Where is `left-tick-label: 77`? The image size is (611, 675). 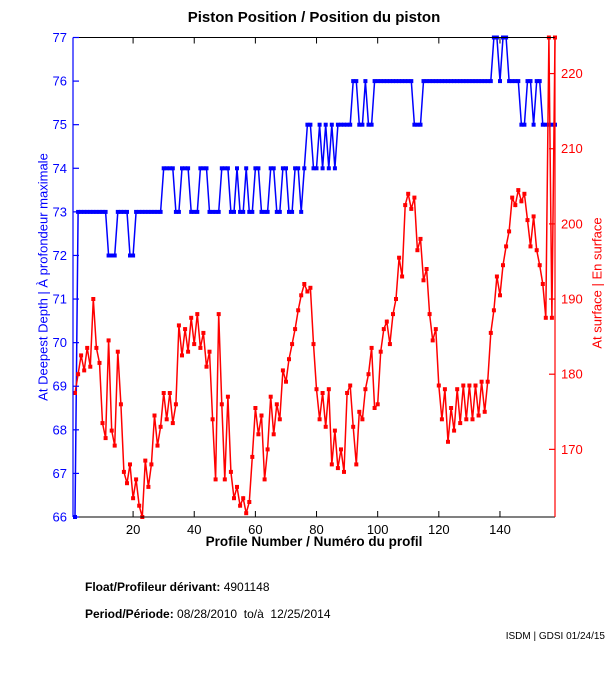 left-tick-label: 77 is located at coordinates (60, 37).